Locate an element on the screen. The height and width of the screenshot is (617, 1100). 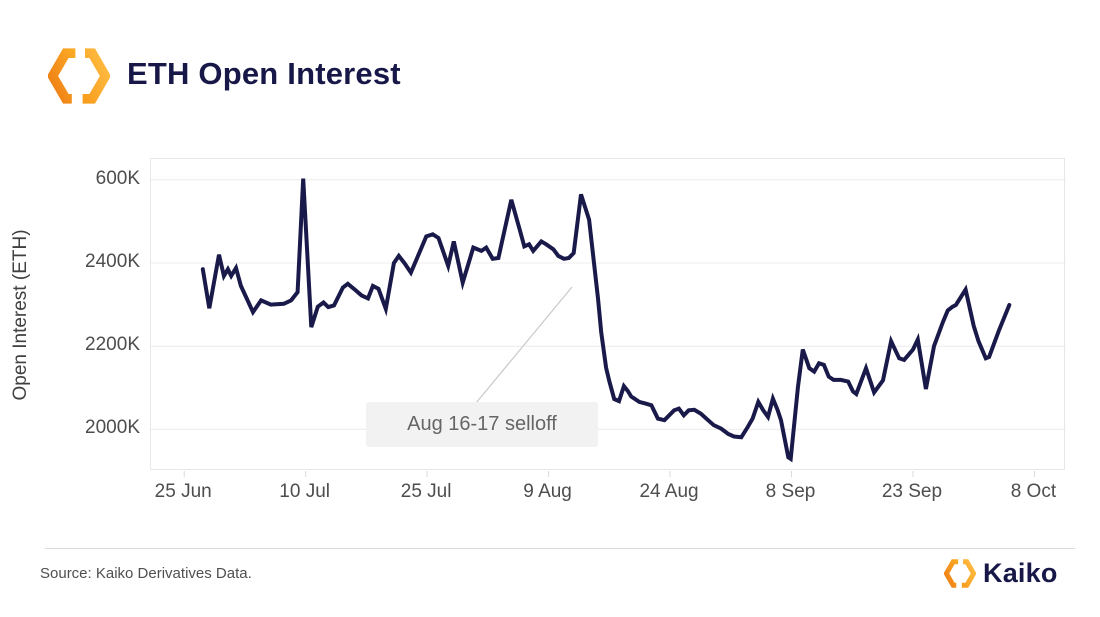
source-text: Source: Kaiko Derivatives Data. is located at coordinates (146, 573).